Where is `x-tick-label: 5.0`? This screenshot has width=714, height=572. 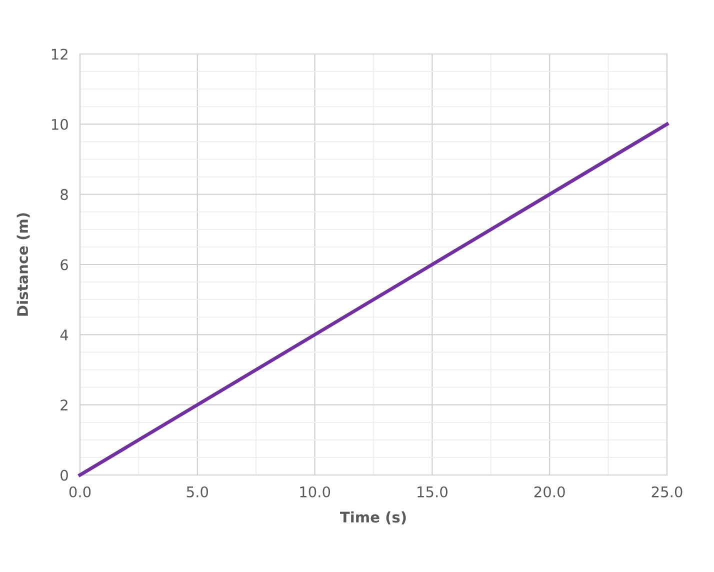
x-tick-label: 5.0 is located at coordinates (197, 492).